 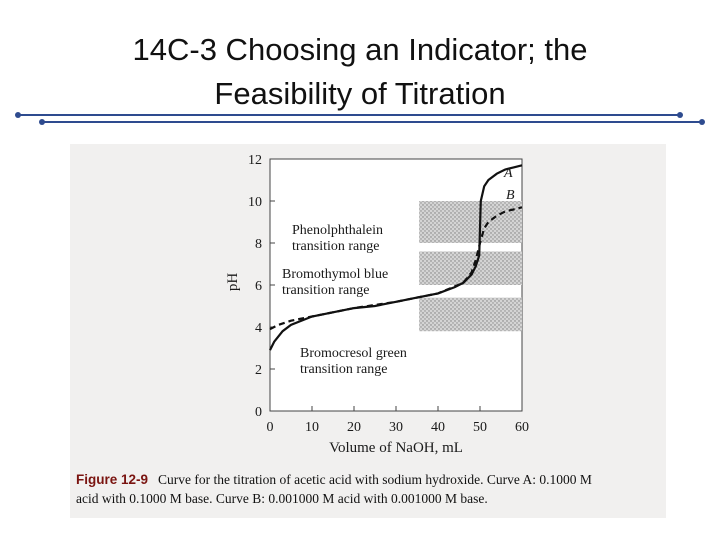 I want to click on x-tick-label: 10, so click(x=312, y=427).